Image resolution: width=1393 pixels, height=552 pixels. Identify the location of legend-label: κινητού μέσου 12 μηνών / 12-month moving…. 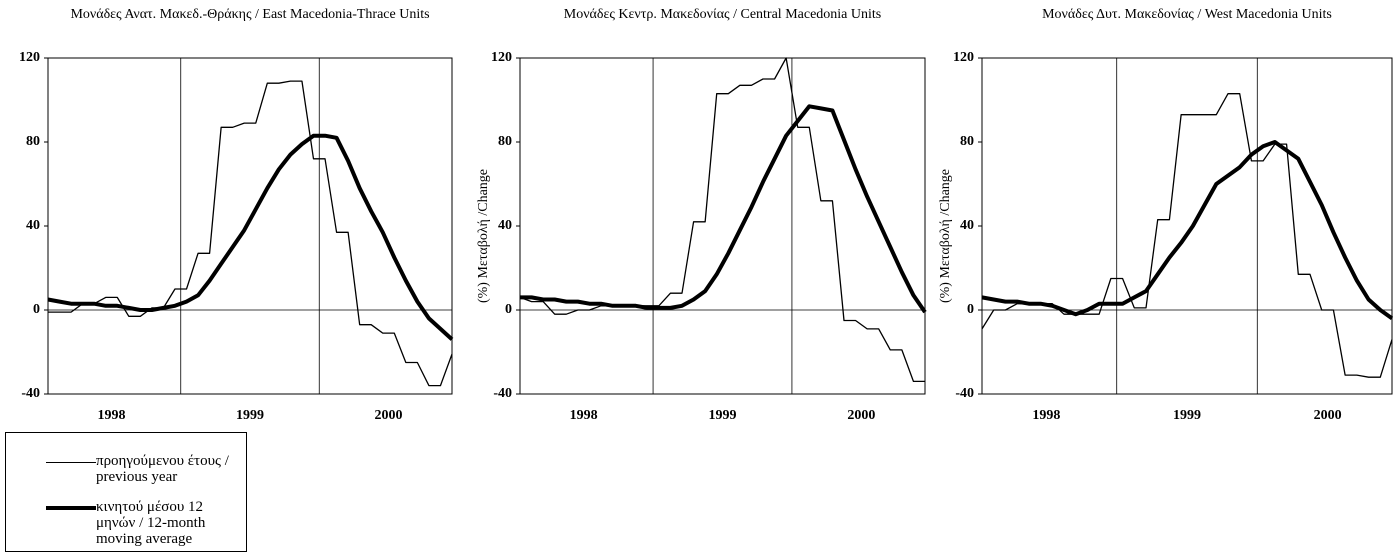
(151, 523).